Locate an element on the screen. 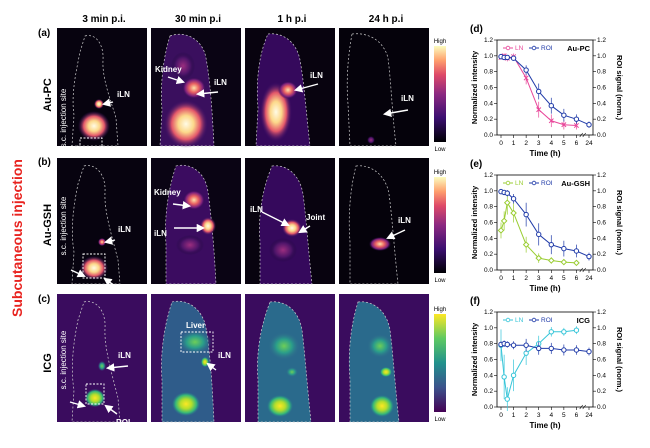 This screenshot has width=650, height=448. panel-label: (c) is located at coordinates (44, 299).